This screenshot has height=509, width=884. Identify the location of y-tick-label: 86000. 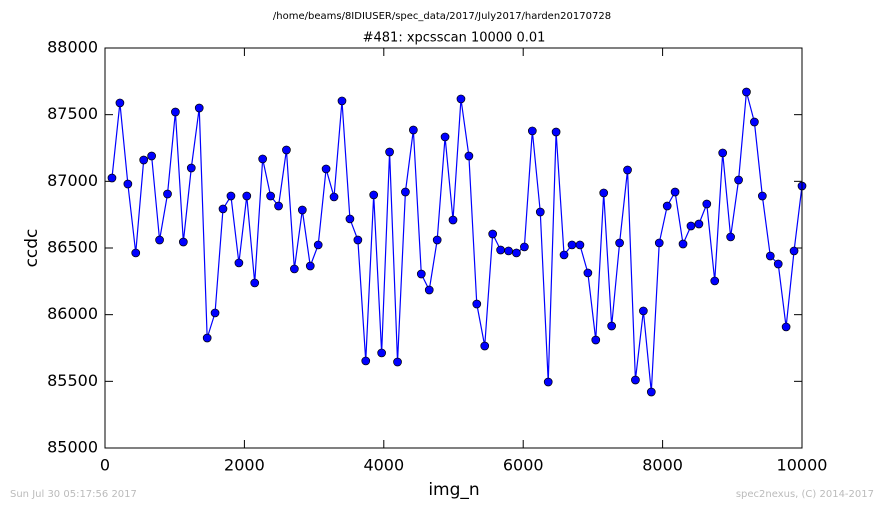
(72, 313).